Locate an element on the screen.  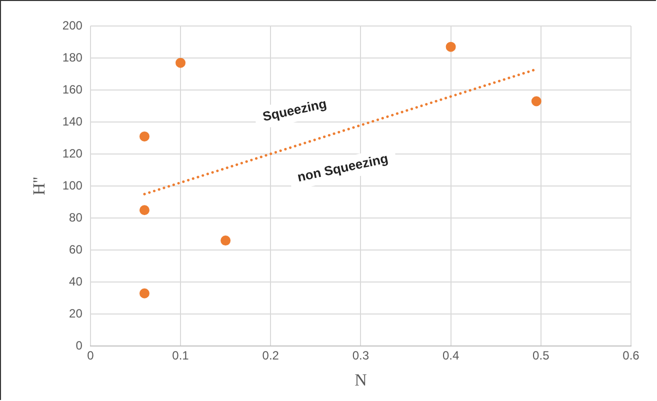
y-tick-label: 0 is located at coordinates (79, 345).